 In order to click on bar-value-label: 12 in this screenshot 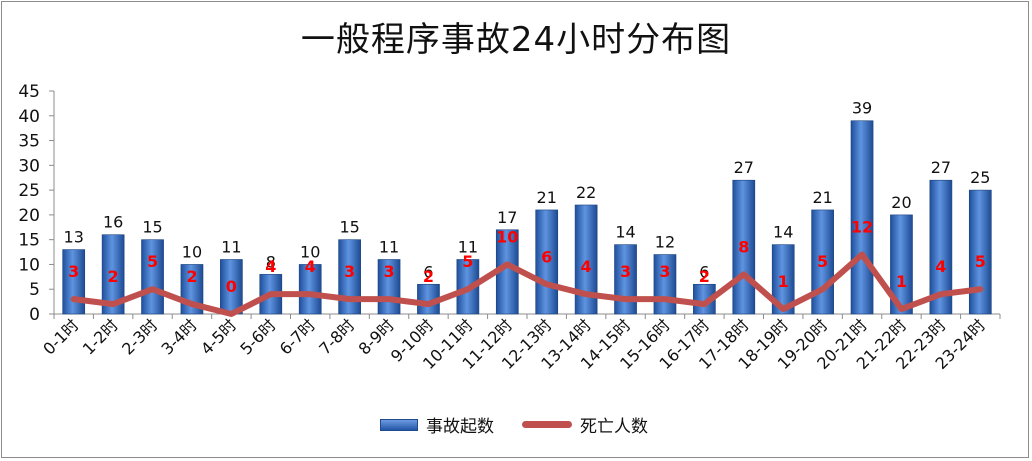, I will do `click(665, 242)`.